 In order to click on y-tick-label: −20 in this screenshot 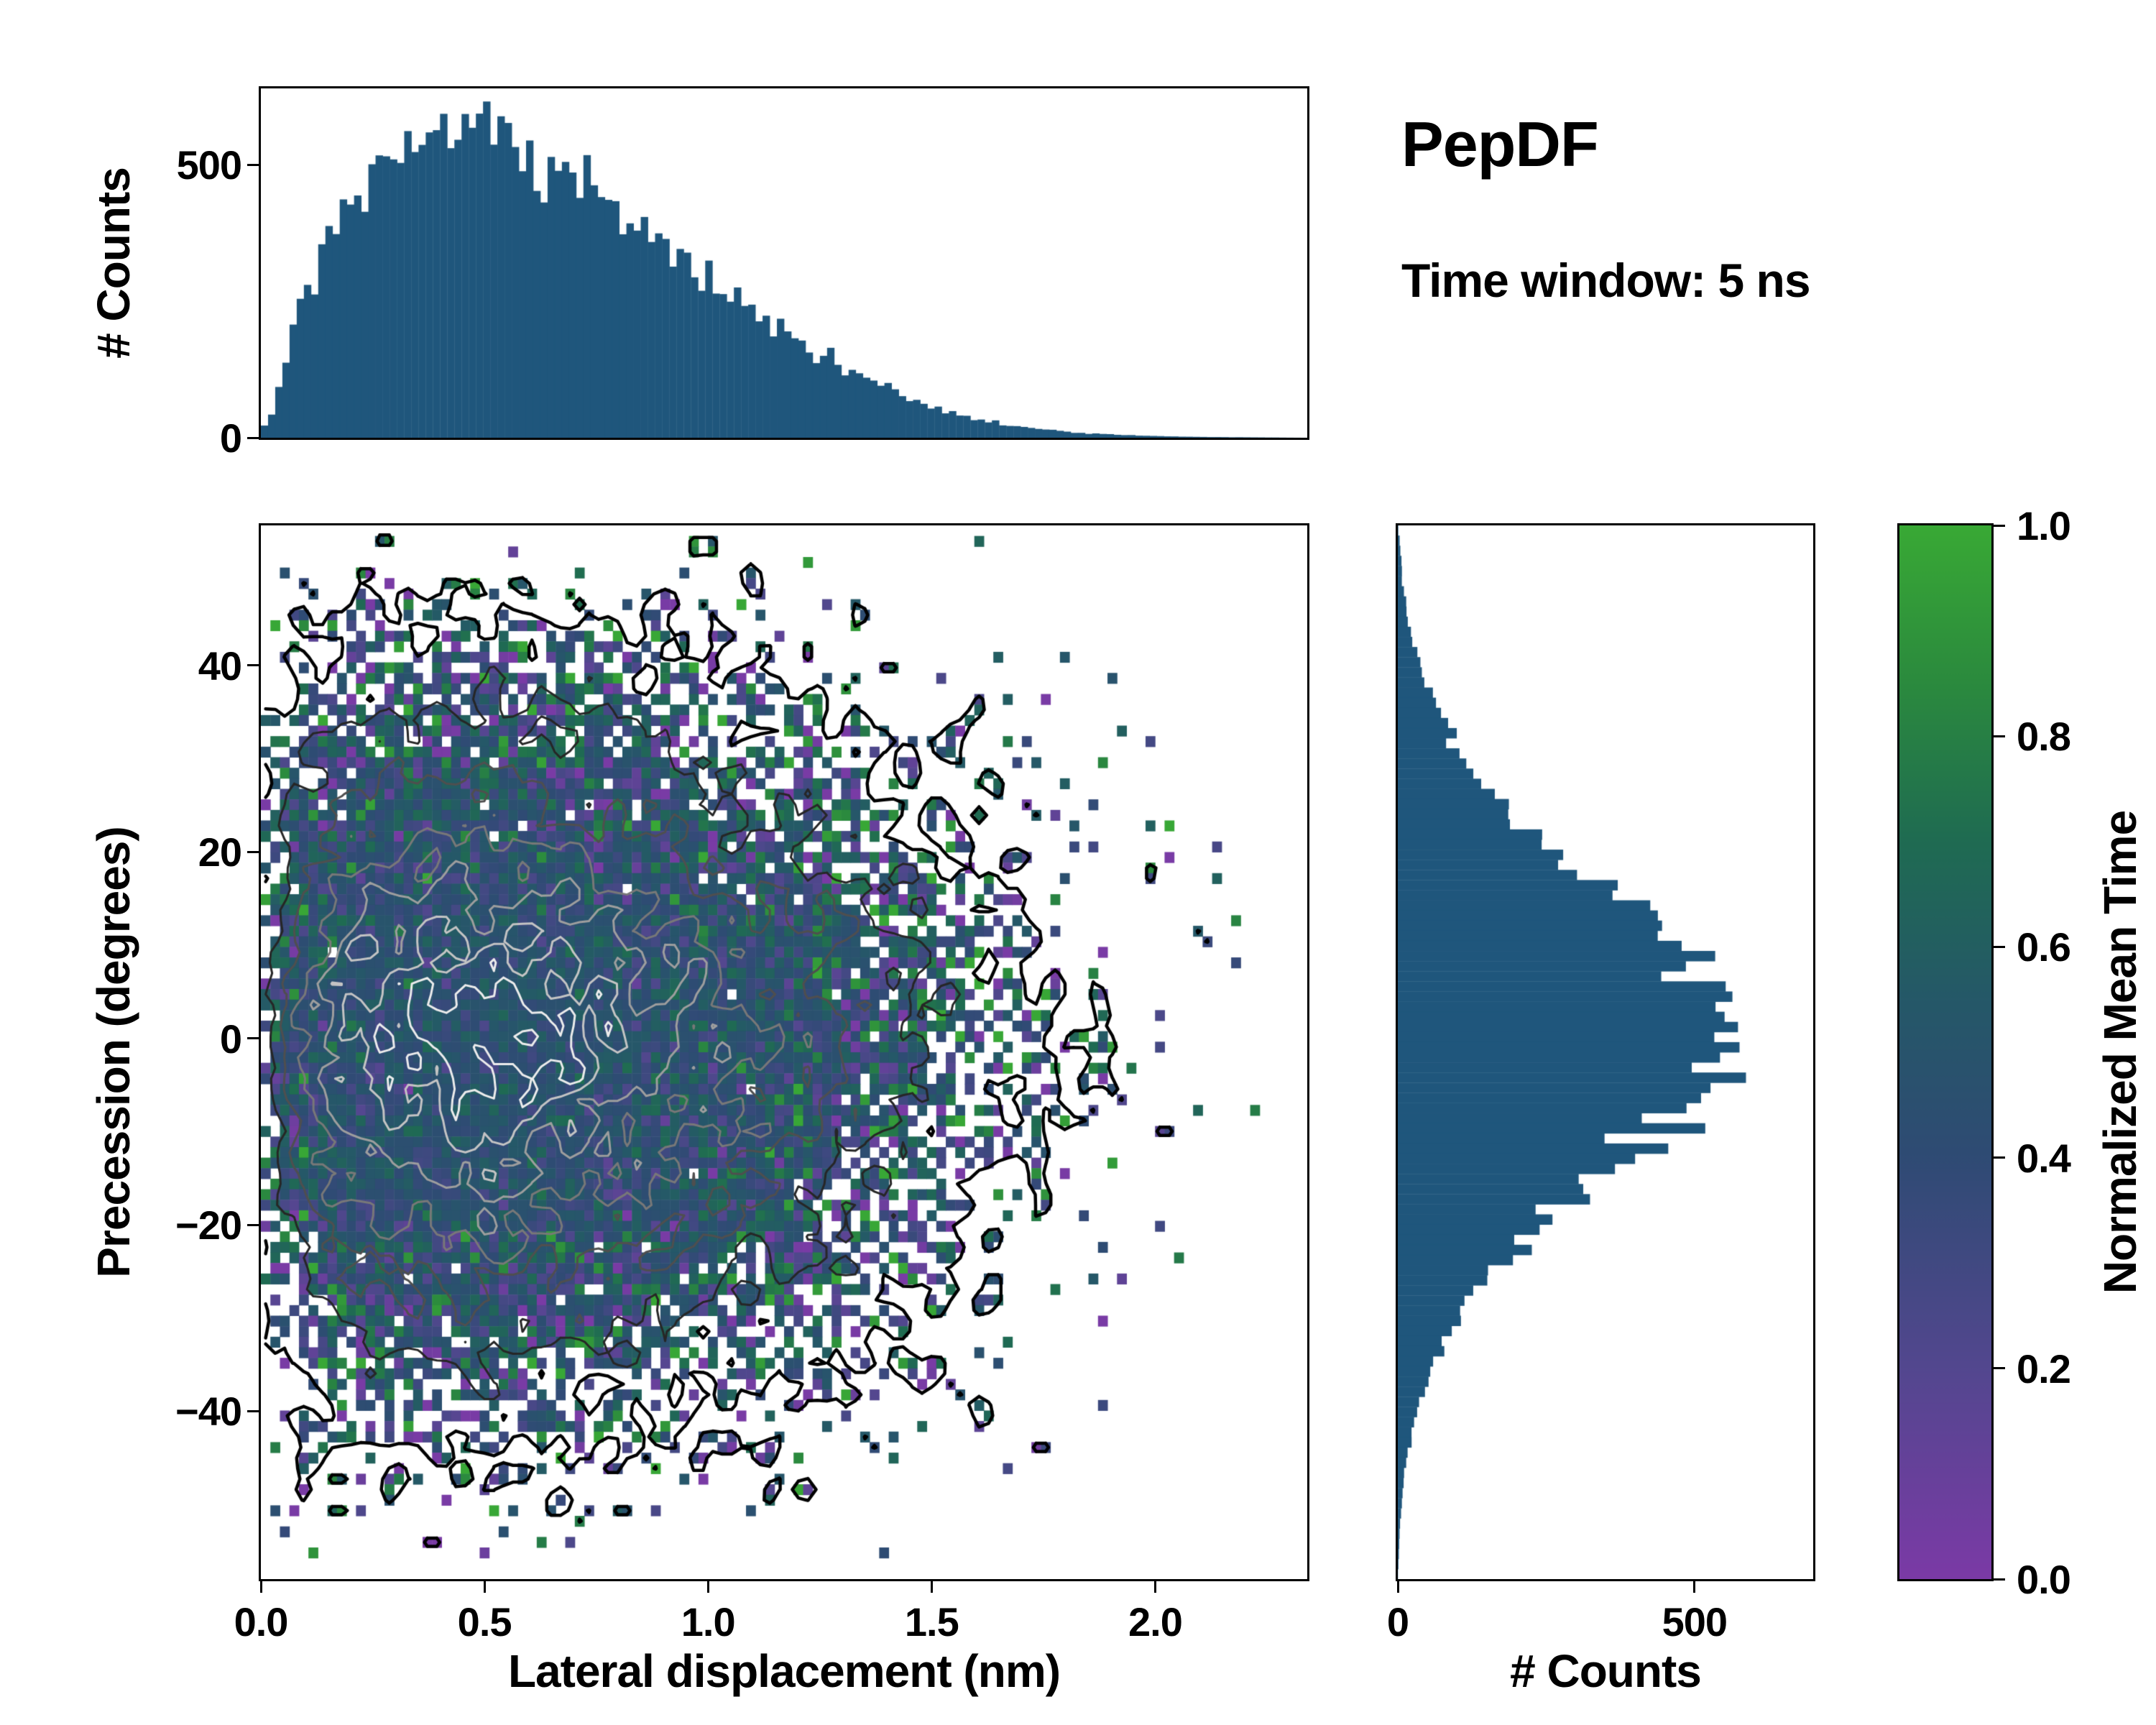, I will do `click(209, 1225)`.